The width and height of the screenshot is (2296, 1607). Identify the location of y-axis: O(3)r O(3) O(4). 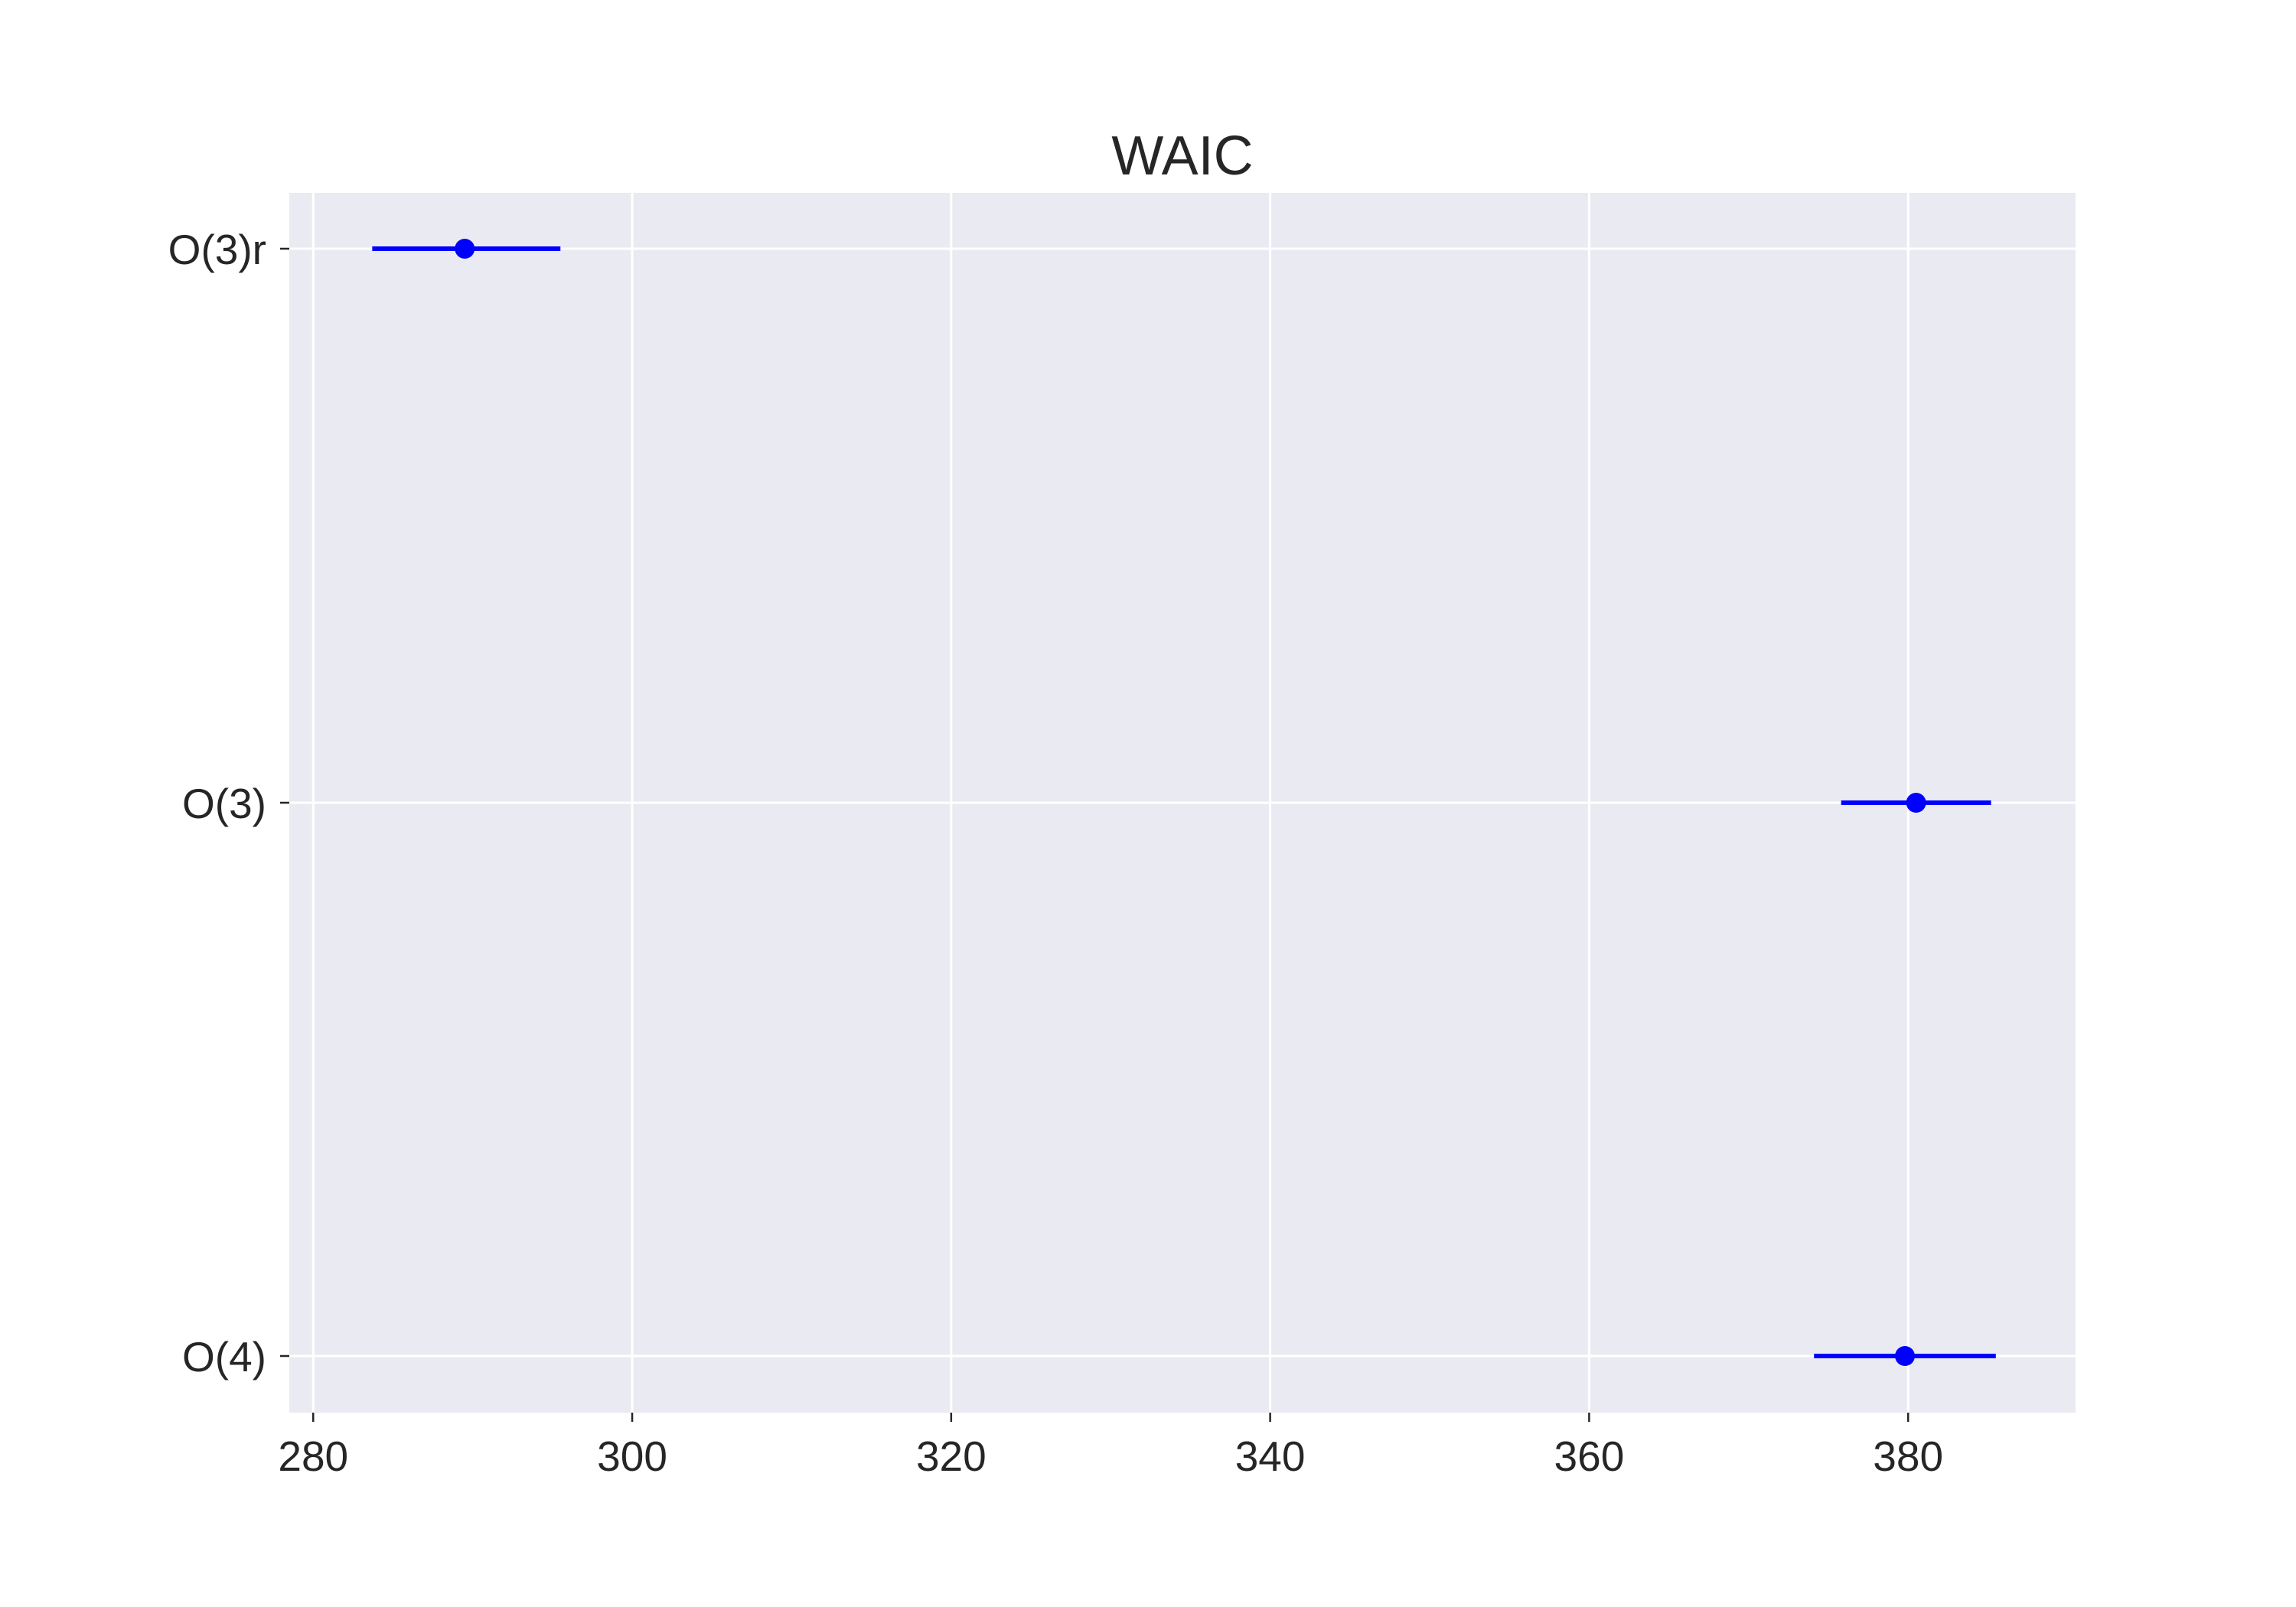
(228, 803).